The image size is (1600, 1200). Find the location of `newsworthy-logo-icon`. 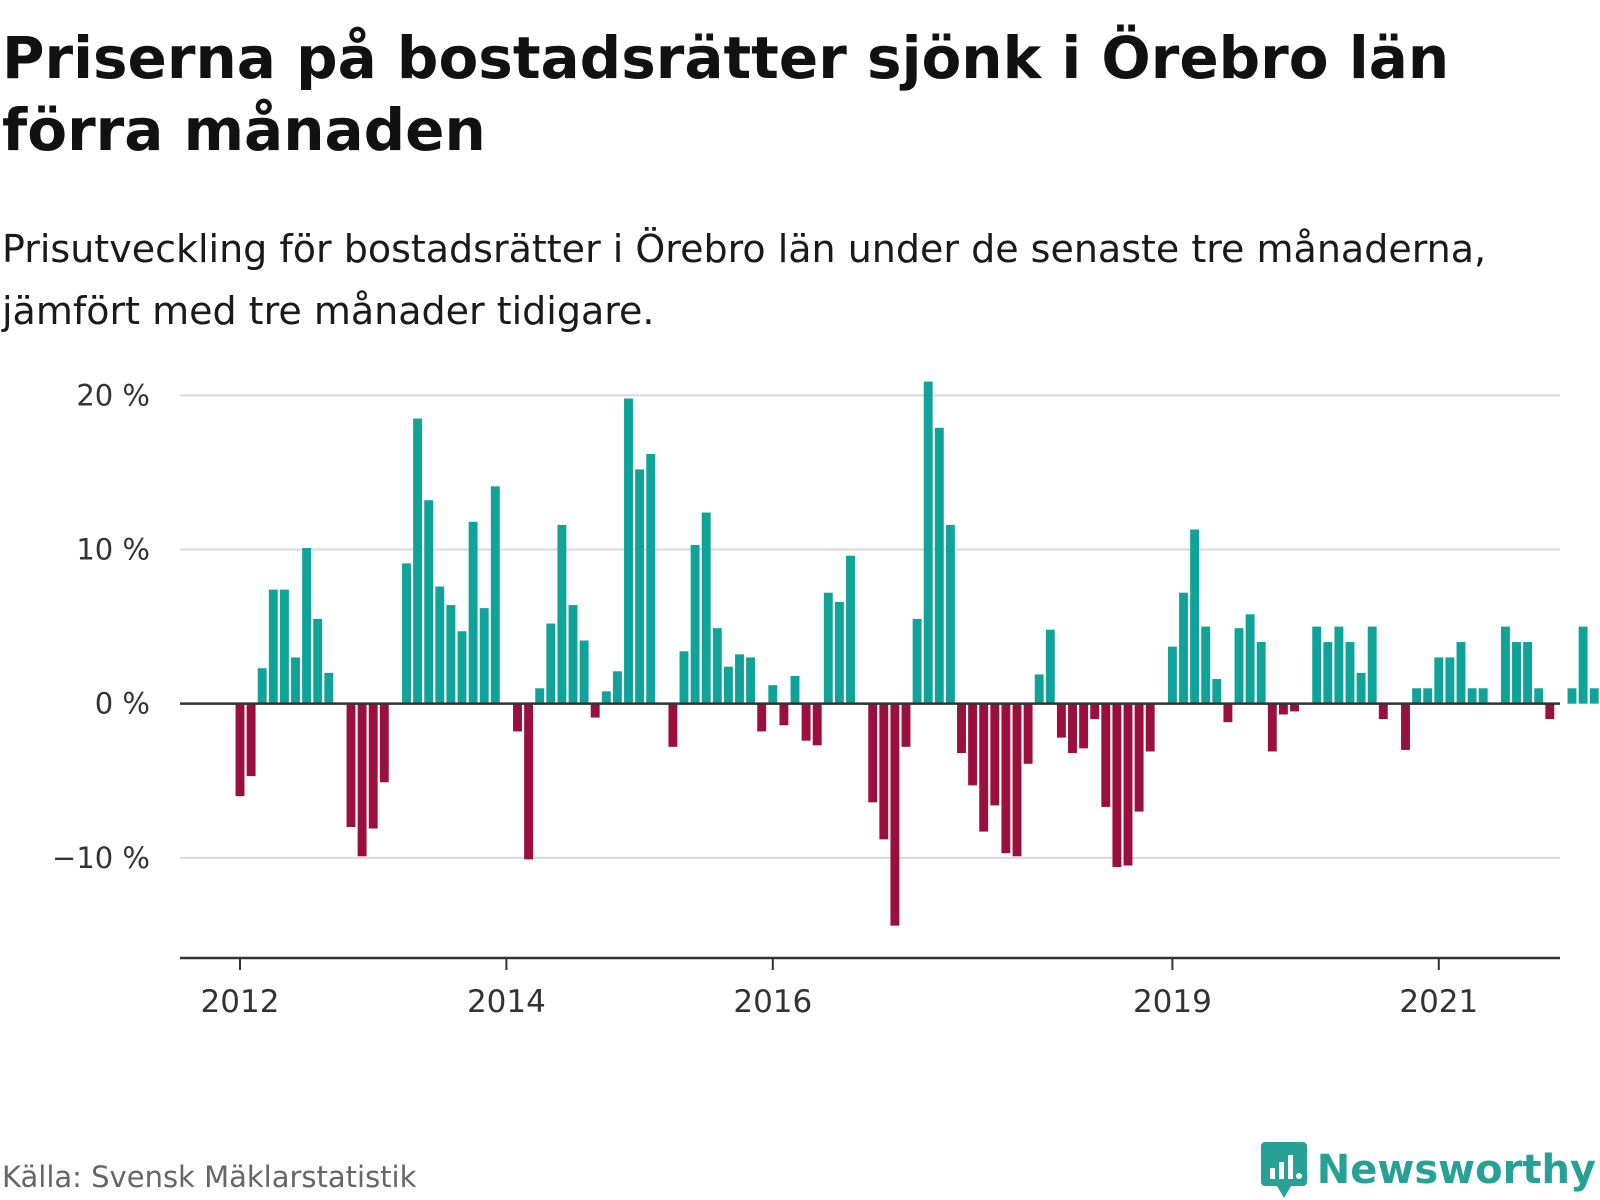

newsworthy-logo-icon is located at coordinates (1283, 1170).